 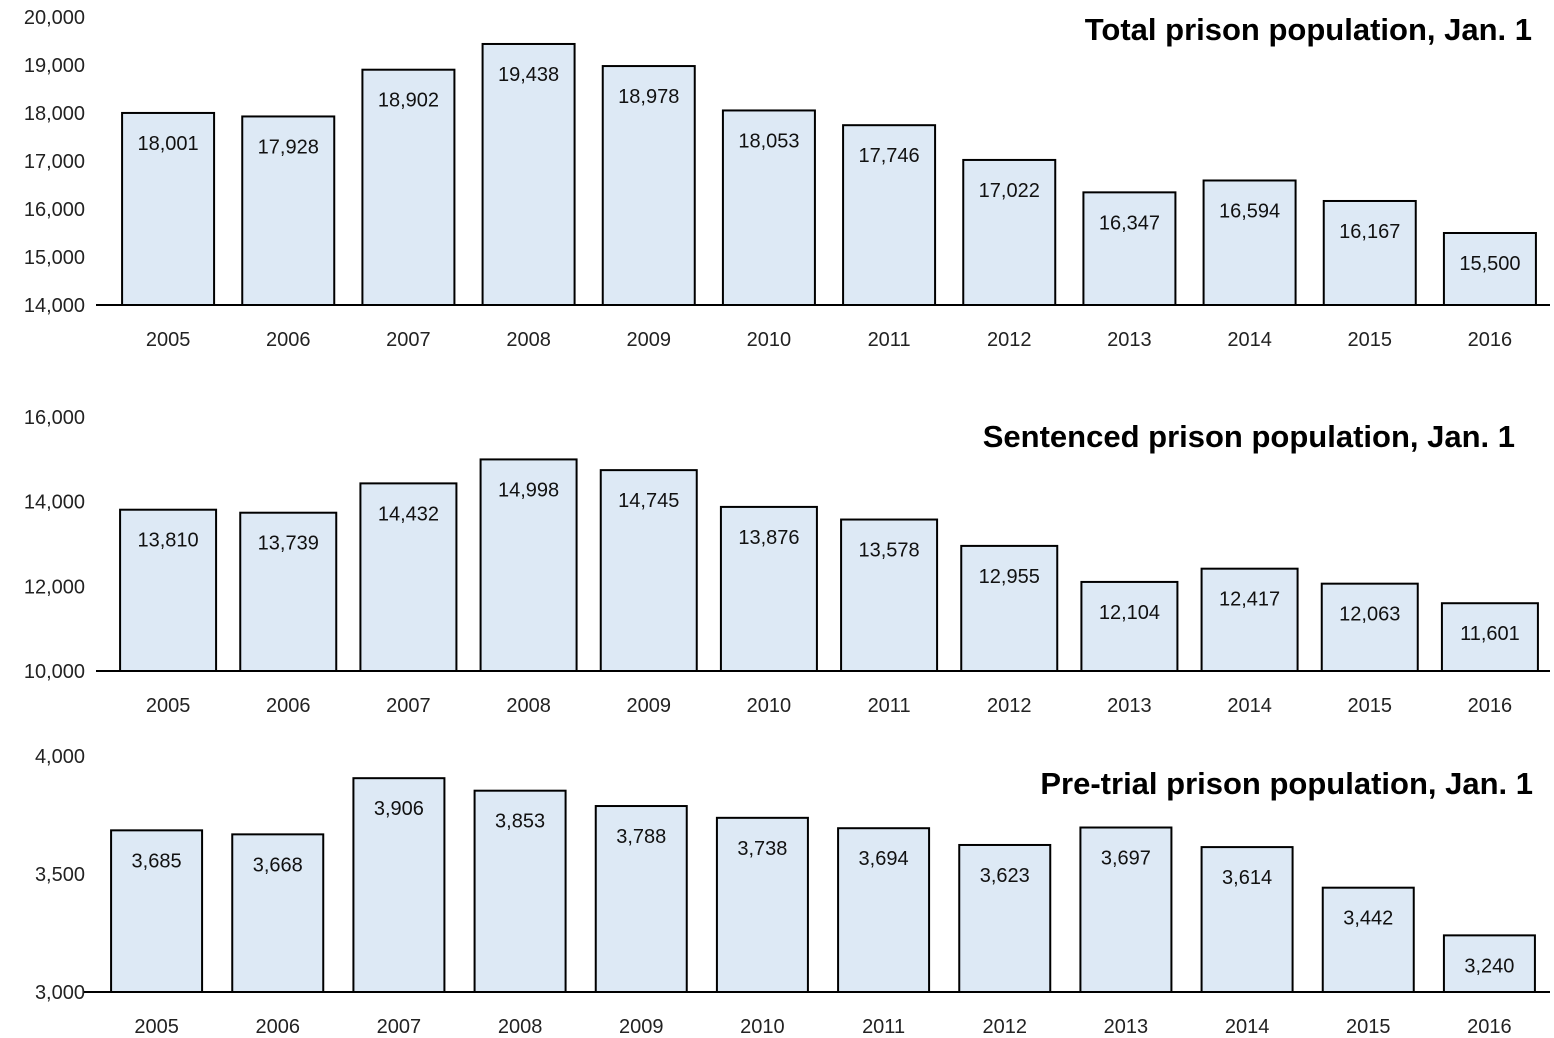 I want to click on data-label: 3,240, so click(x=1489, y=966).